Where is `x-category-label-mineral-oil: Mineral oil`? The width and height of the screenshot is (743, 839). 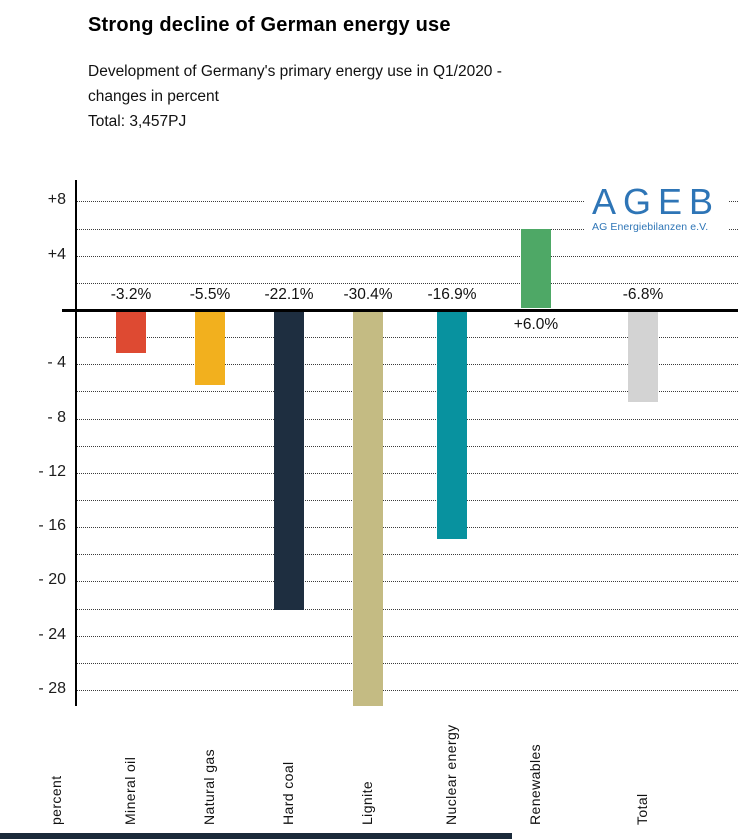 x-category-label-mineral-oil: Mineral oil is located at coordinates (130, 790).